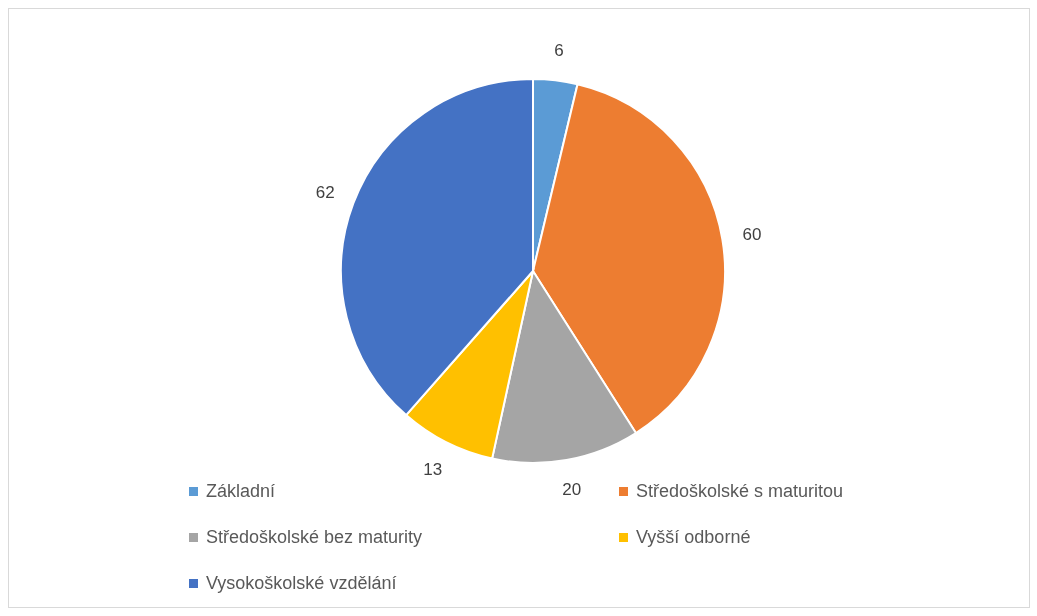 The width and height of the screenshot is (1037, 616). I want to click on data-label: 6, so click(559, 51).